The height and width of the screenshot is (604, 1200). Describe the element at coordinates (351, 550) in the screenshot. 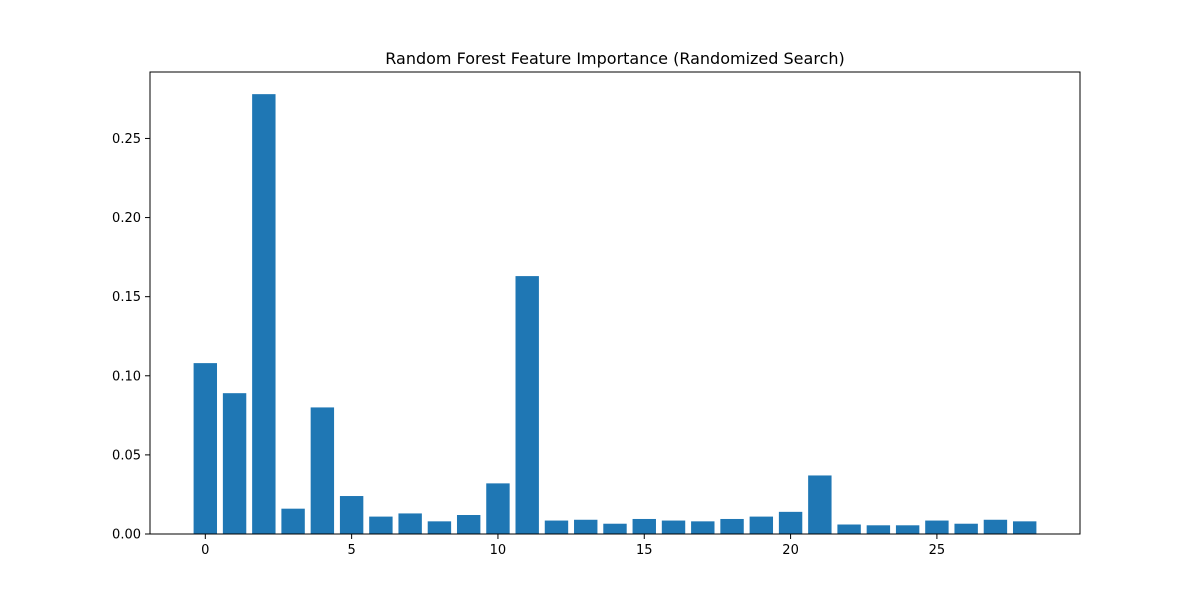

I see `x-tick-label: 5` at that location.